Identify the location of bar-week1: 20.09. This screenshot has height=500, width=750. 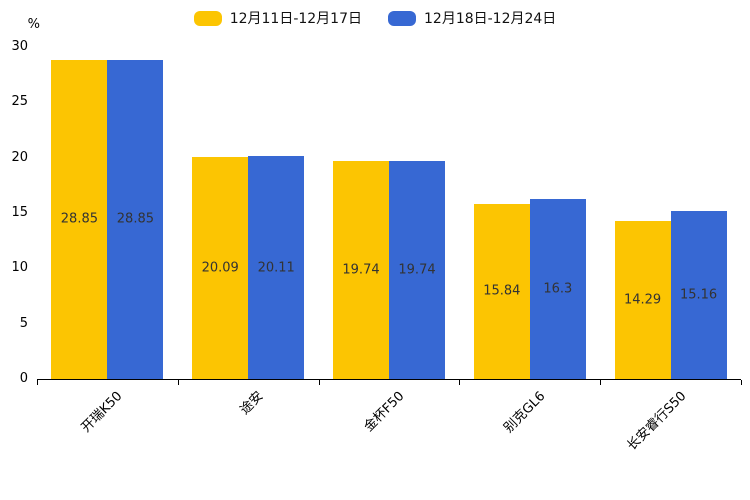
(220, 267).